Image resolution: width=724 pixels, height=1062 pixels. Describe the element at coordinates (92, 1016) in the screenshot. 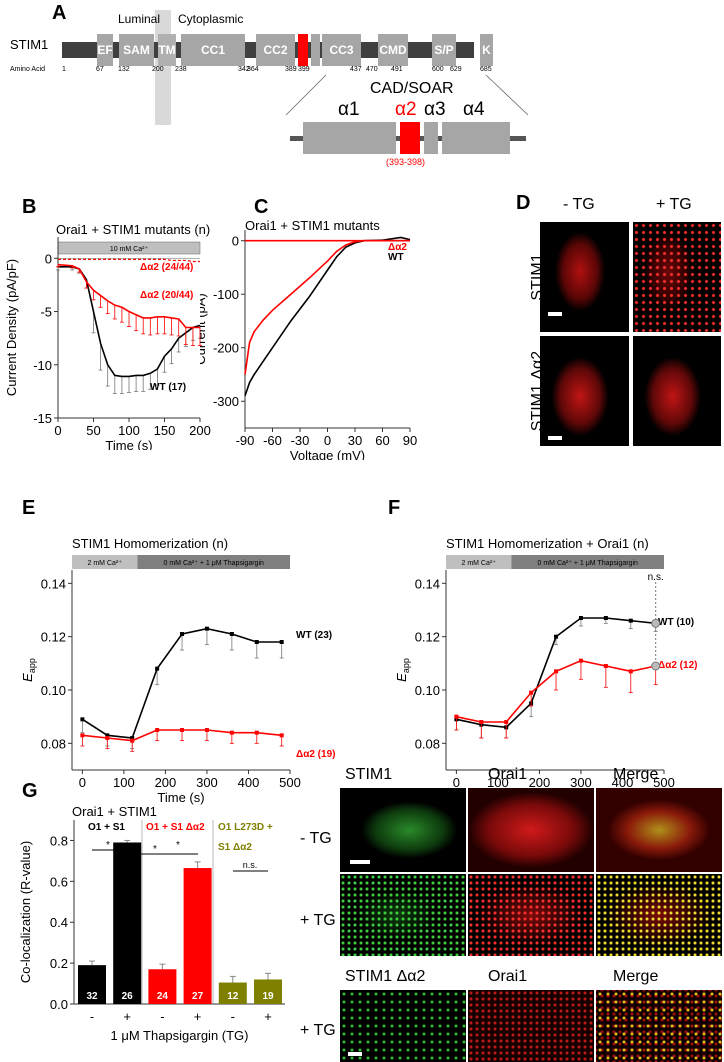

I see `x-tick-label: -` at that location.